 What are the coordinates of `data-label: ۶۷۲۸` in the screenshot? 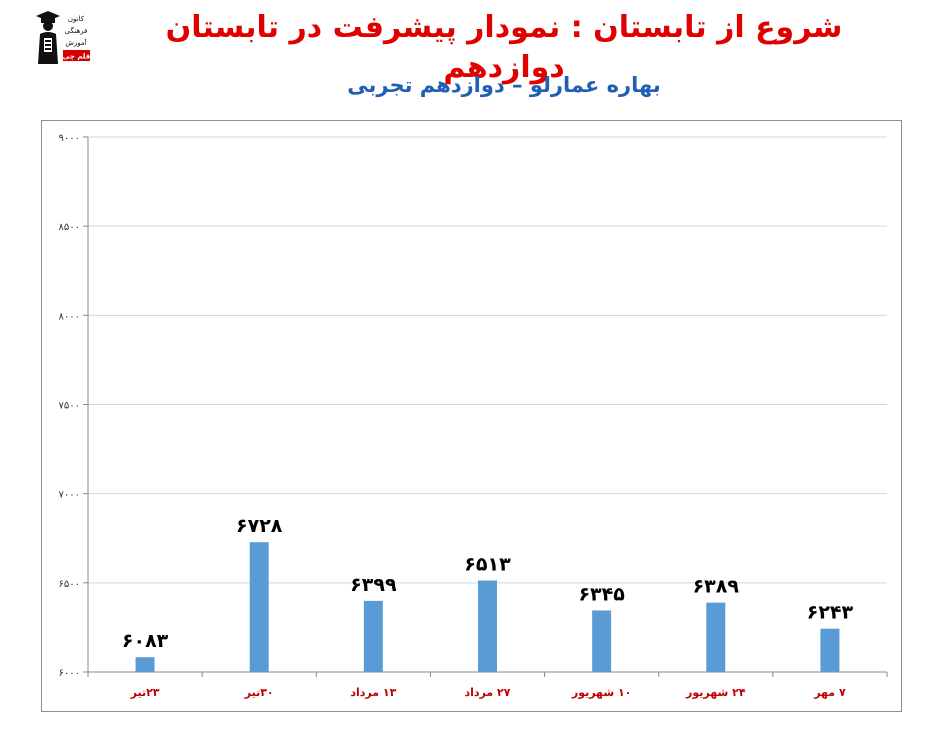 It's located at (259, 526).